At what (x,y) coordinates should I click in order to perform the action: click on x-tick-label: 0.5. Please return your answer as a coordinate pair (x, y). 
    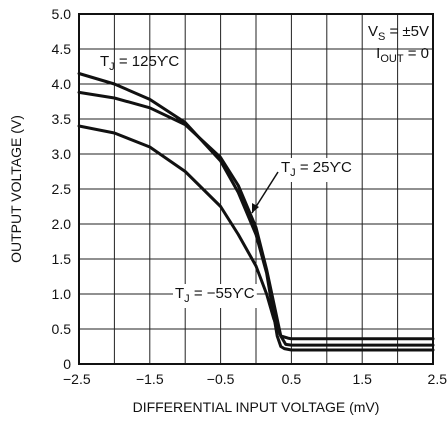
    Looking at the image, I should click on (292, 379).